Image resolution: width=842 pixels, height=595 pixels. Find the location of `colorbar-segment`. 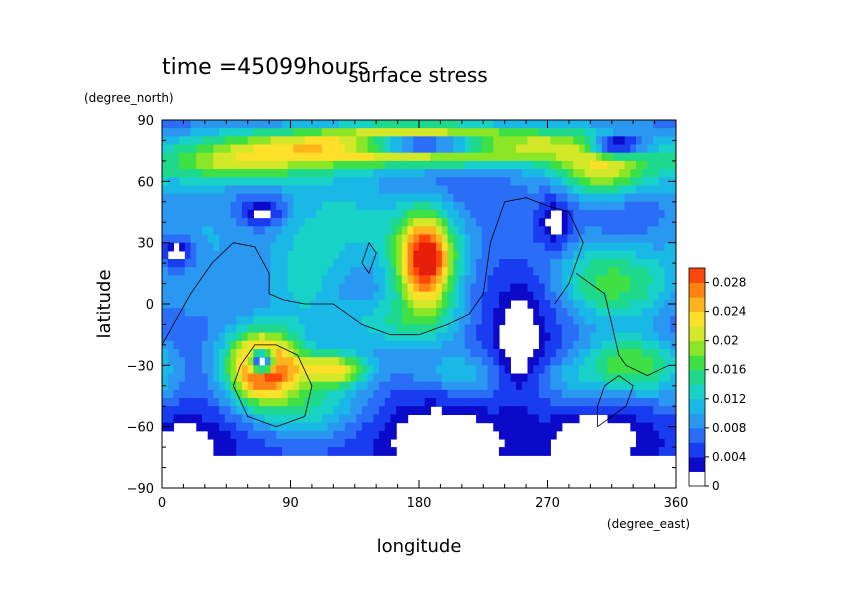

colorbar-segment is located at coordinates (697, 435).